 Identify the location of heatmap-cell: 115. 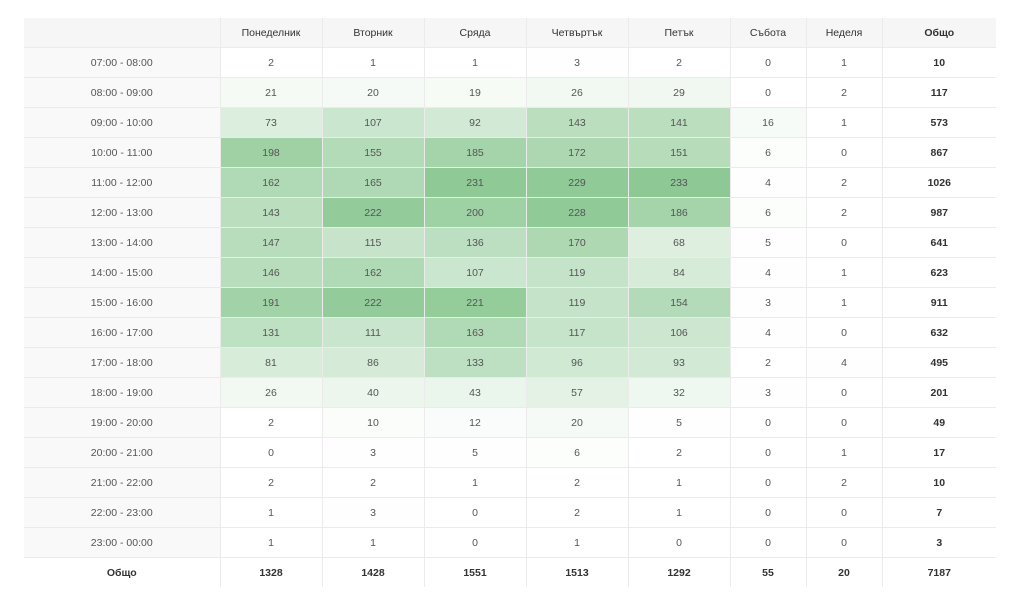
(373, 242).